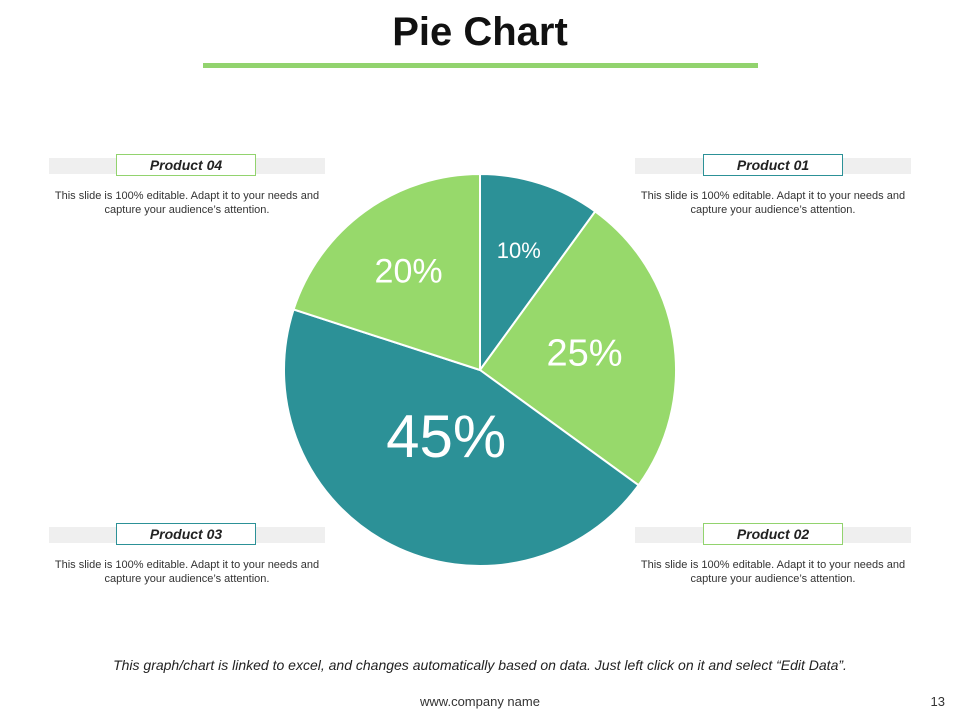 This screenshot has height=720, width=960. What do you see at coordinates (480, 701) in the screenshot?
I see `footer-url: www.company name` at bounding box center [480, 701].